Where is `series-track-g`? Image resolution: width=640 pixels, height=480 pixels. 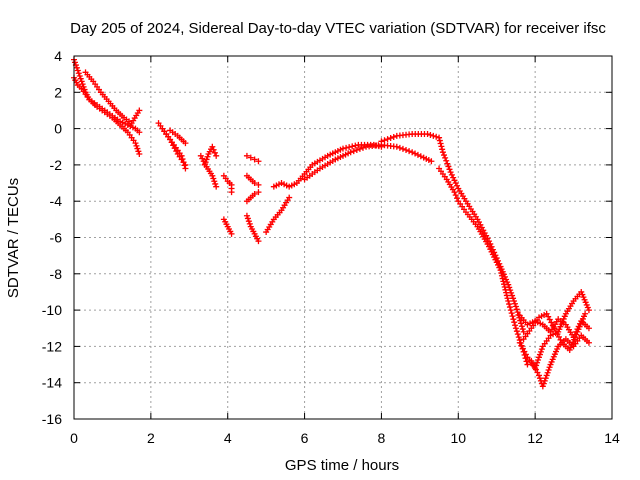
series-track-g is located at coordinates (208, 171).